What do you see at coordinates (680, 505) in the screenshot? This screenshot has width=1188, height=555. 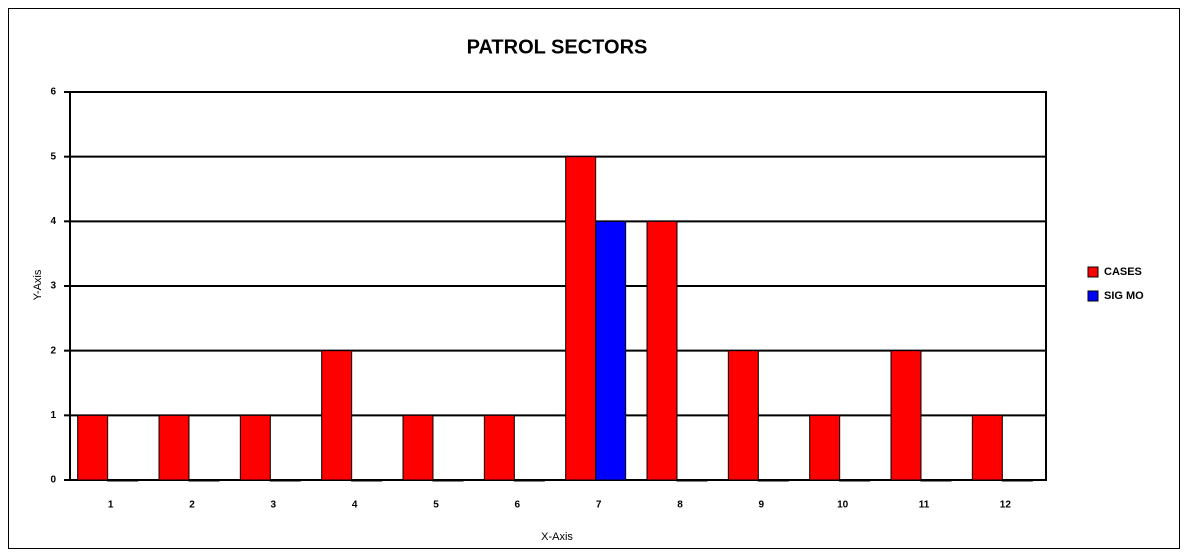 I see `x-tick-label: 8` at bounding box center [680, 505].